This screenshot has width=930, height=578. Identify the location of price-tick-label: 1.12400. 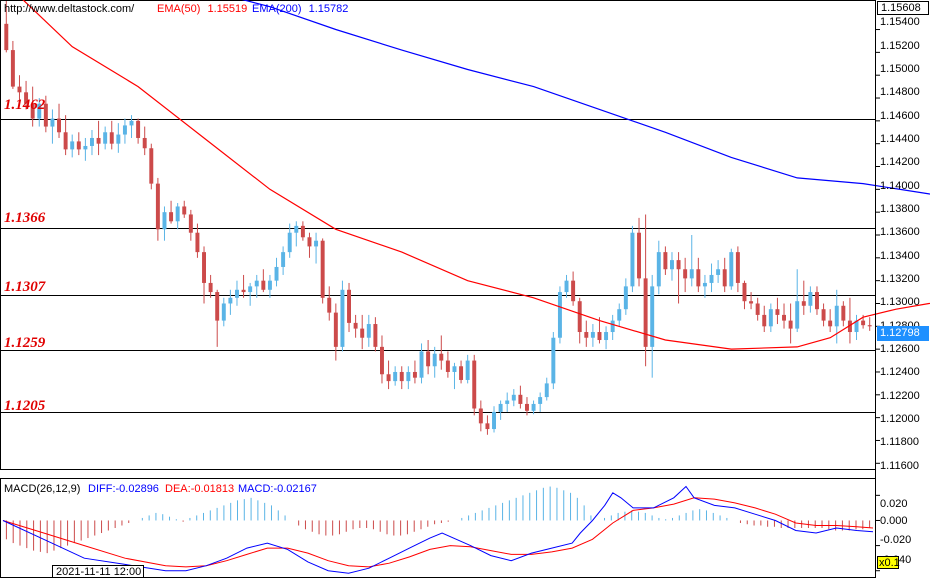
(900, 372).